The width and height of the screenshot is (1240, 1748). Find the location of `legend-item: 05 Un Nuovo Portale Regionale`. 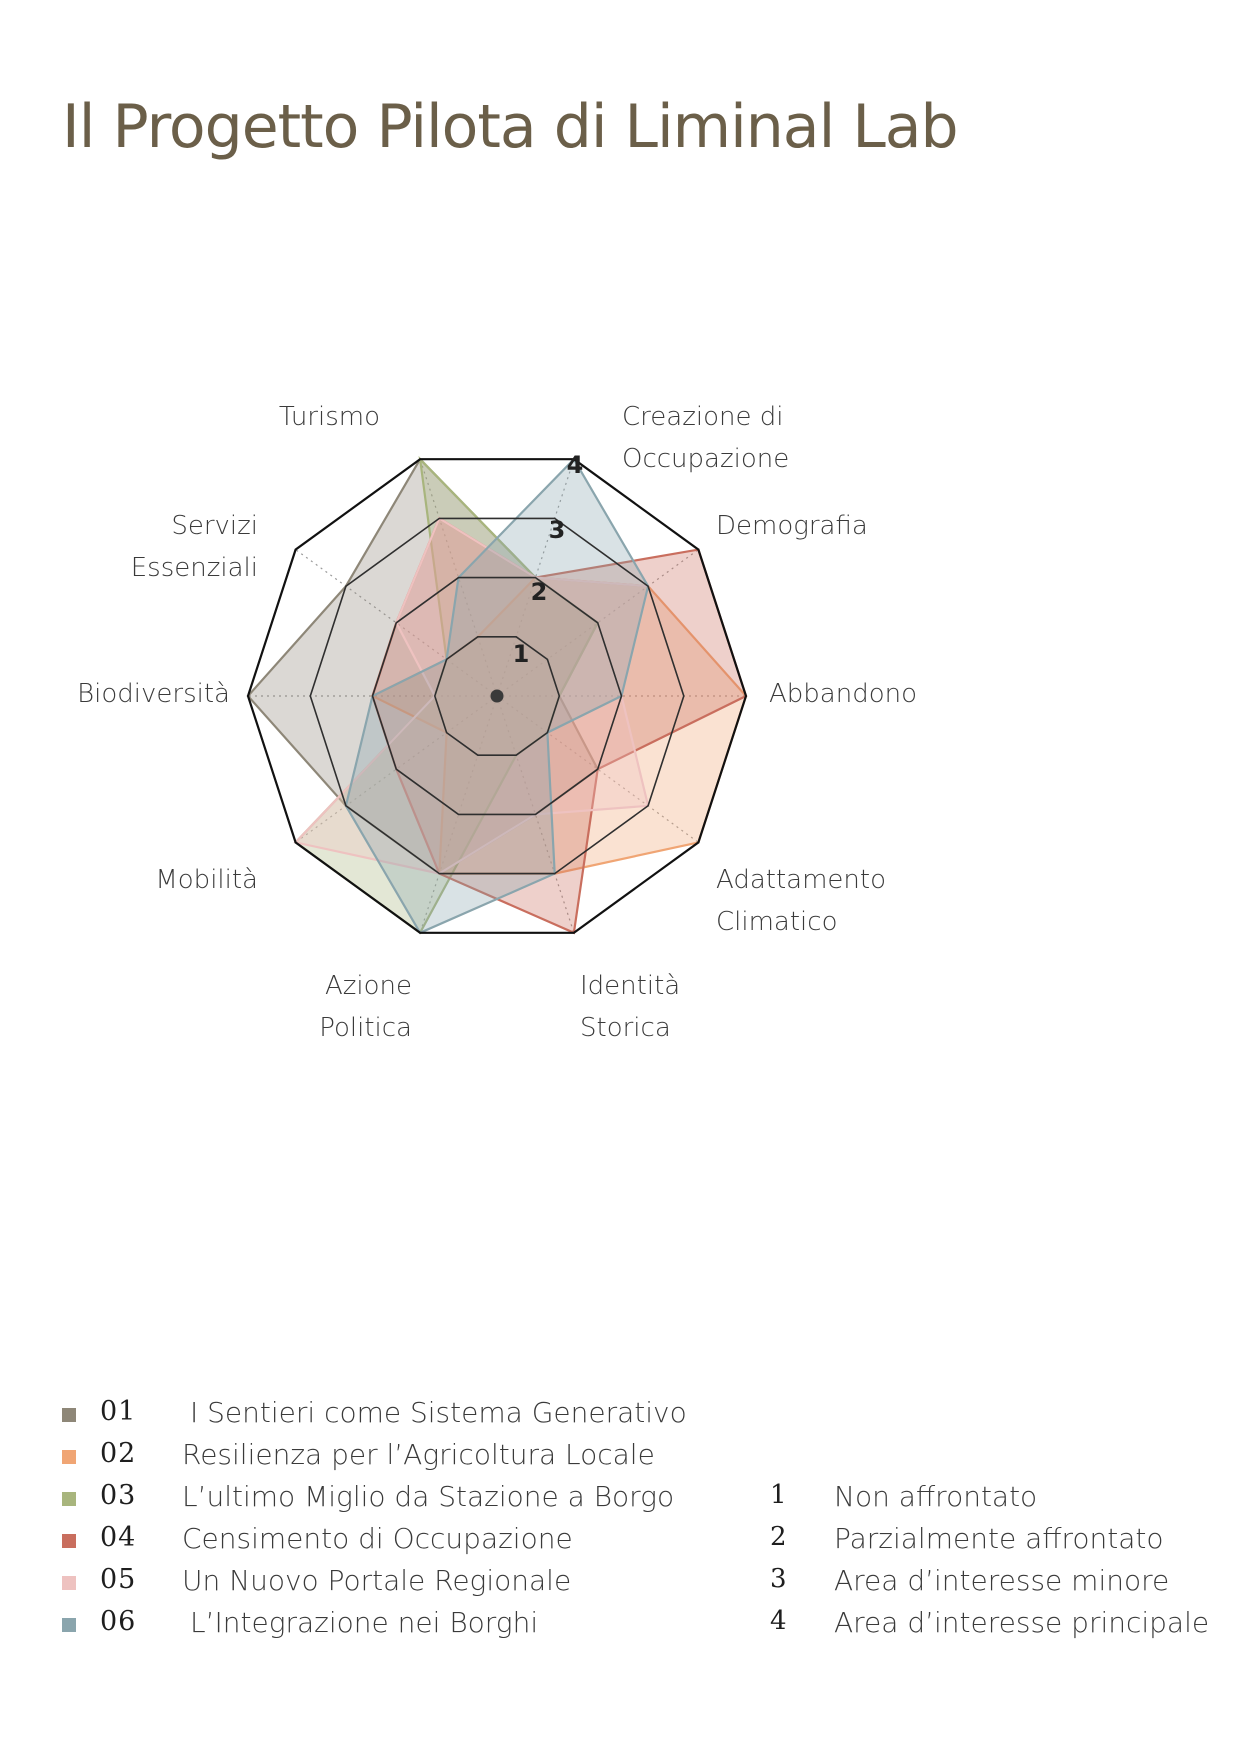

legend-item: 05 Un Nuovo Portale Regionale is located at coordinates (370, 1581).